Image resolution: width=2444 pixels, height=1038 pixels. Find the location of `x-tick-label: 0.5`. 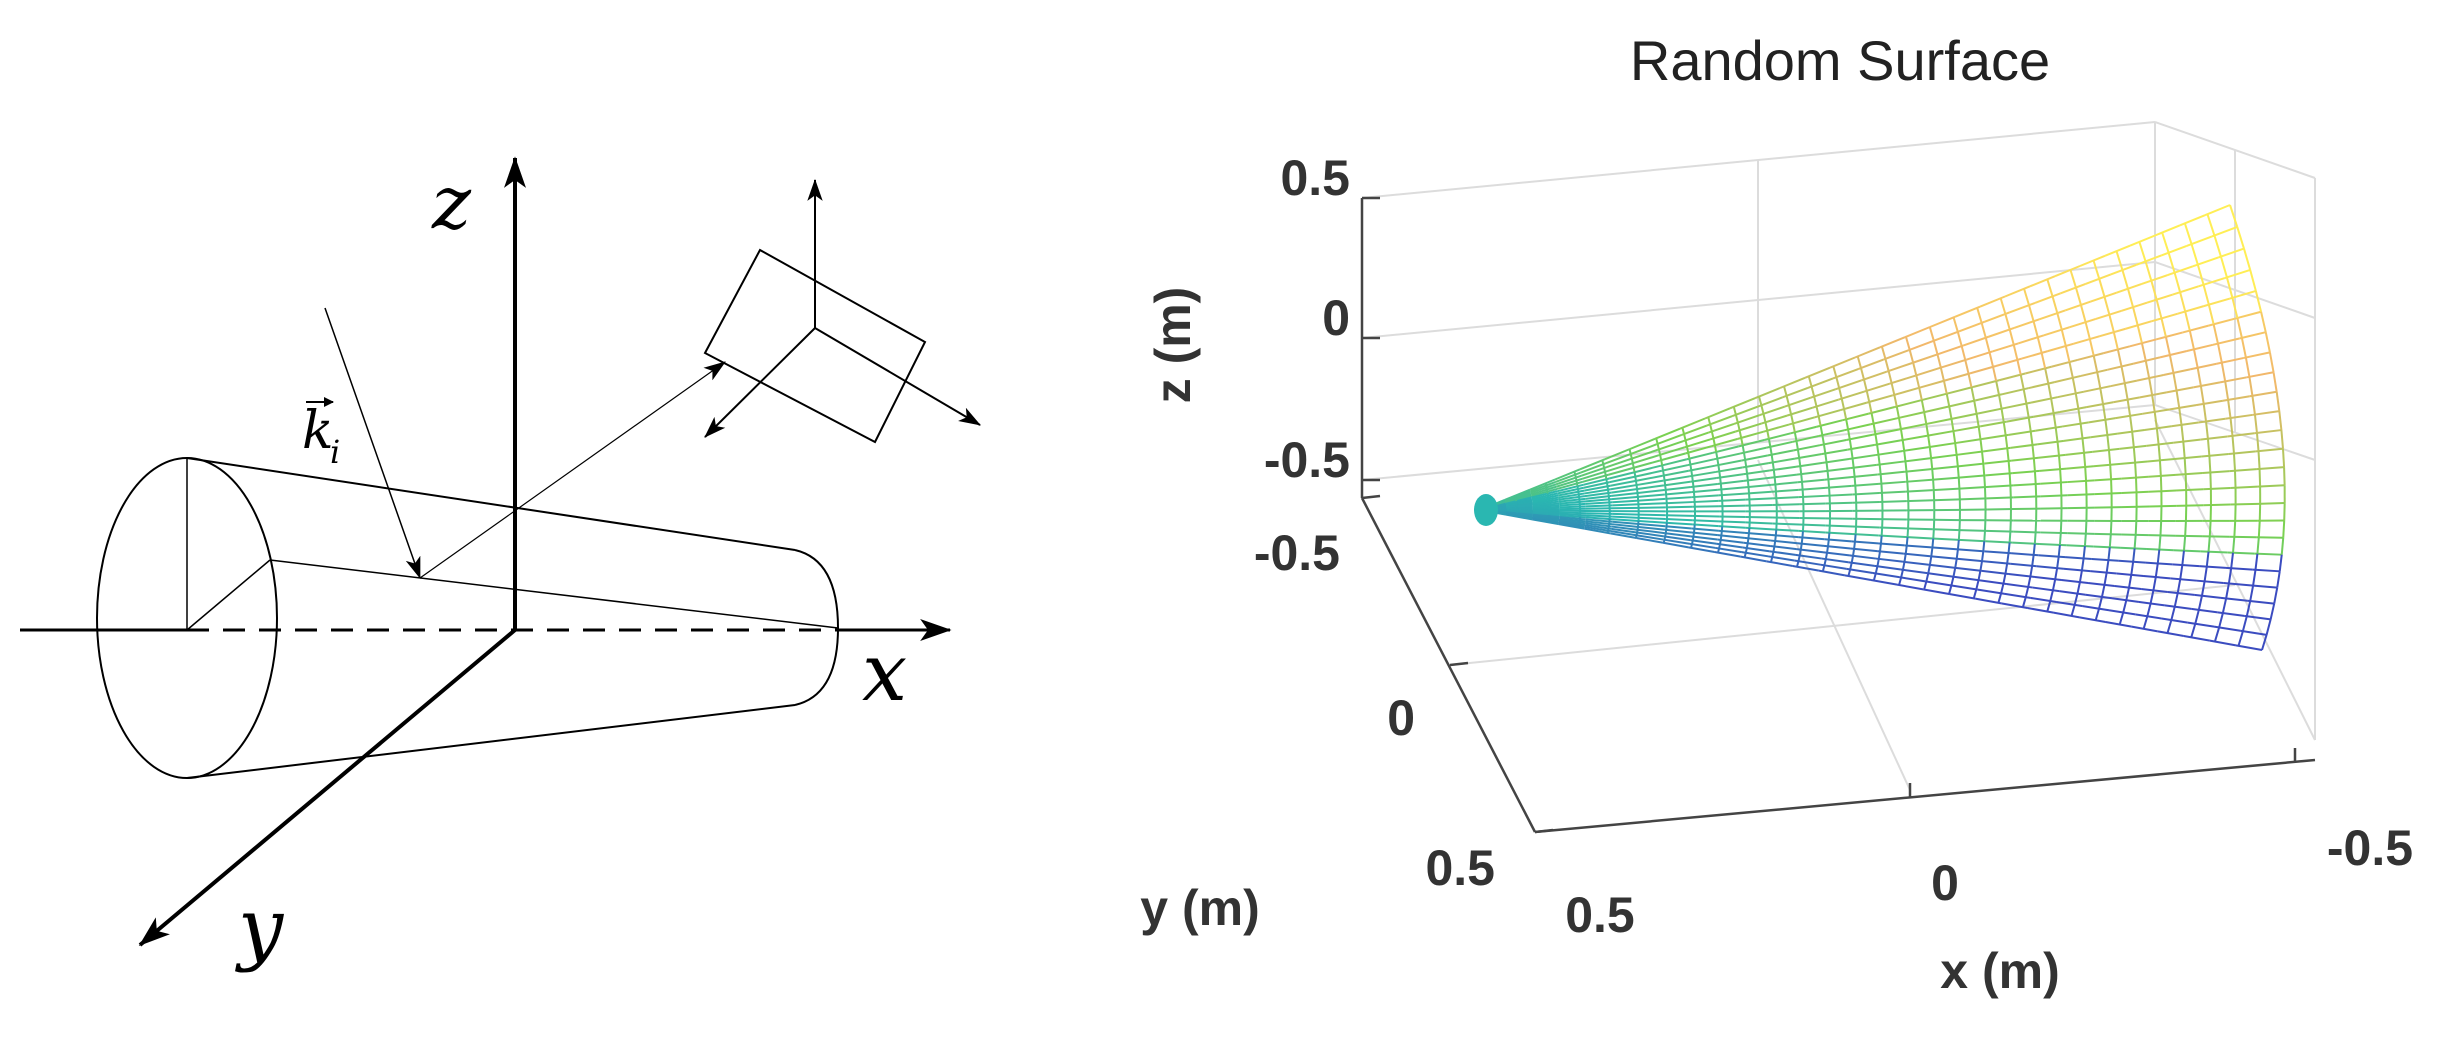

x-tick-label: 0.5 is located at coordinates (1600, 915).